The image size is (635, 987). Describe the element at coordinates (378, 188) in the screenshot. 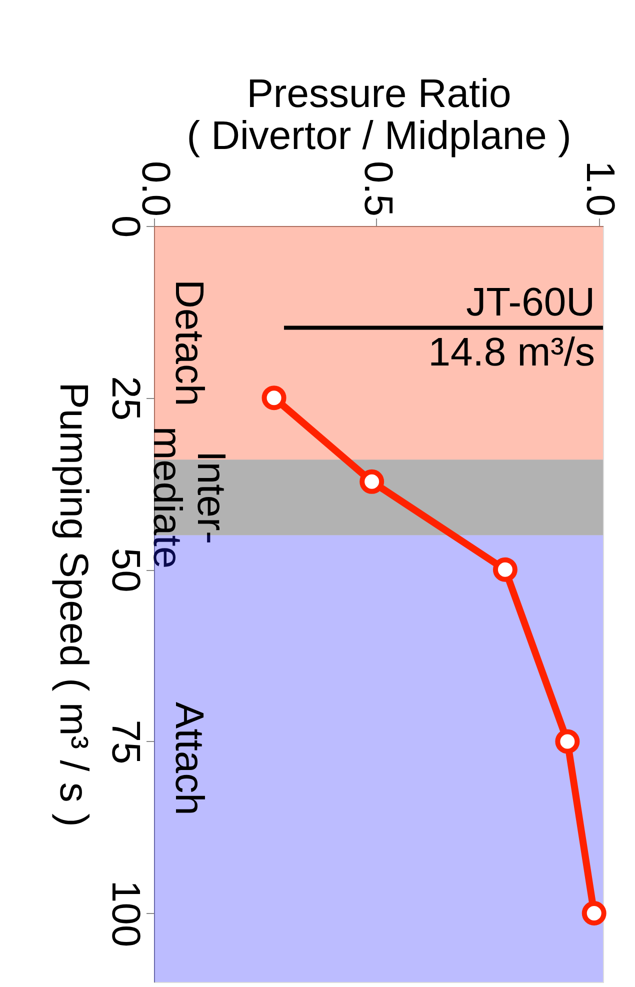

I see `x-tick-label: 0.5` at that location.